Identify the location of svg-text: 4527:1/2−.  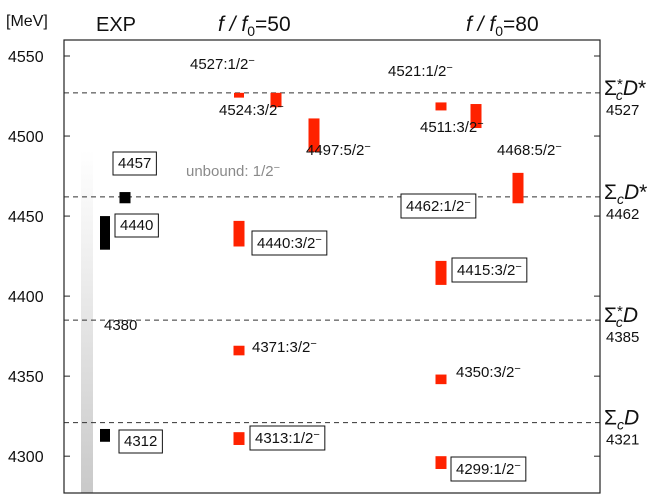
(222, 64).